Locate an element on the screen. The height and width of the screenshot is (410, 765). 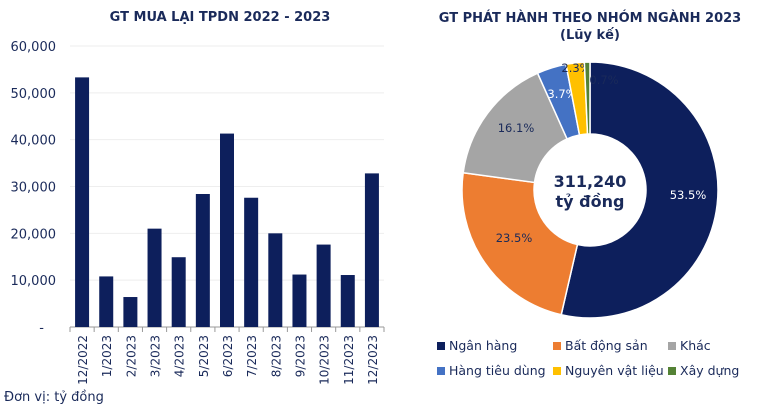
x-tick-label: 12/2023 is located at coordinates (373, 360).